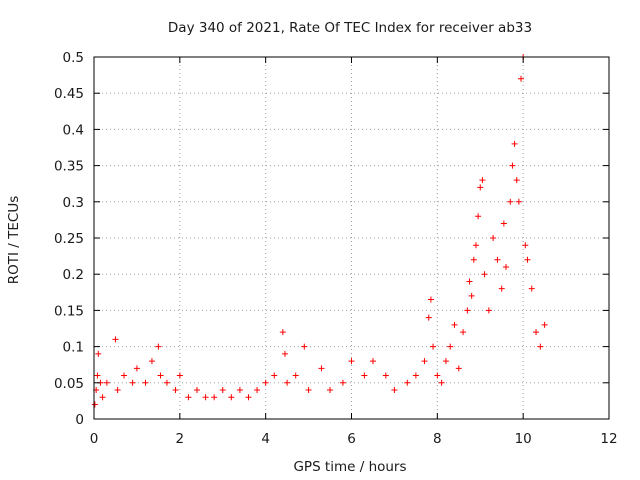  I want to click on x-tick-label: 8, so click(437, 439).